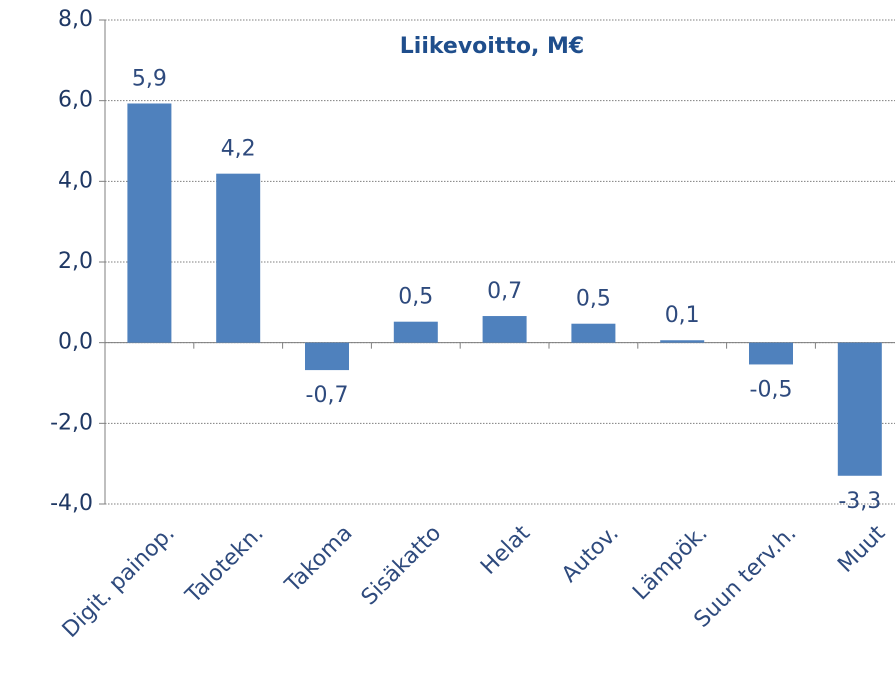 The width and height of the screenshot is (896, 679). I want to click on x-tick-label: Helat, so click(505, 550).